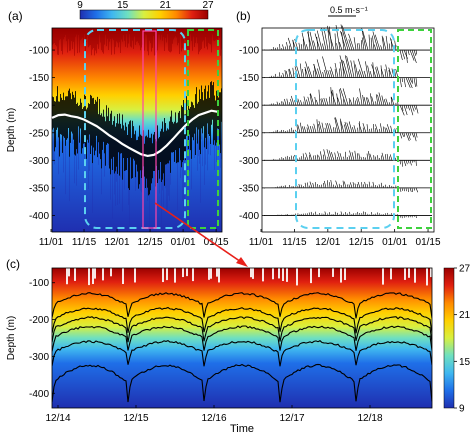  What do you see at coordinates (261, 242) in the screenshot?
I see `x-tick-label: 11/01` at bounding box center [261, 242].